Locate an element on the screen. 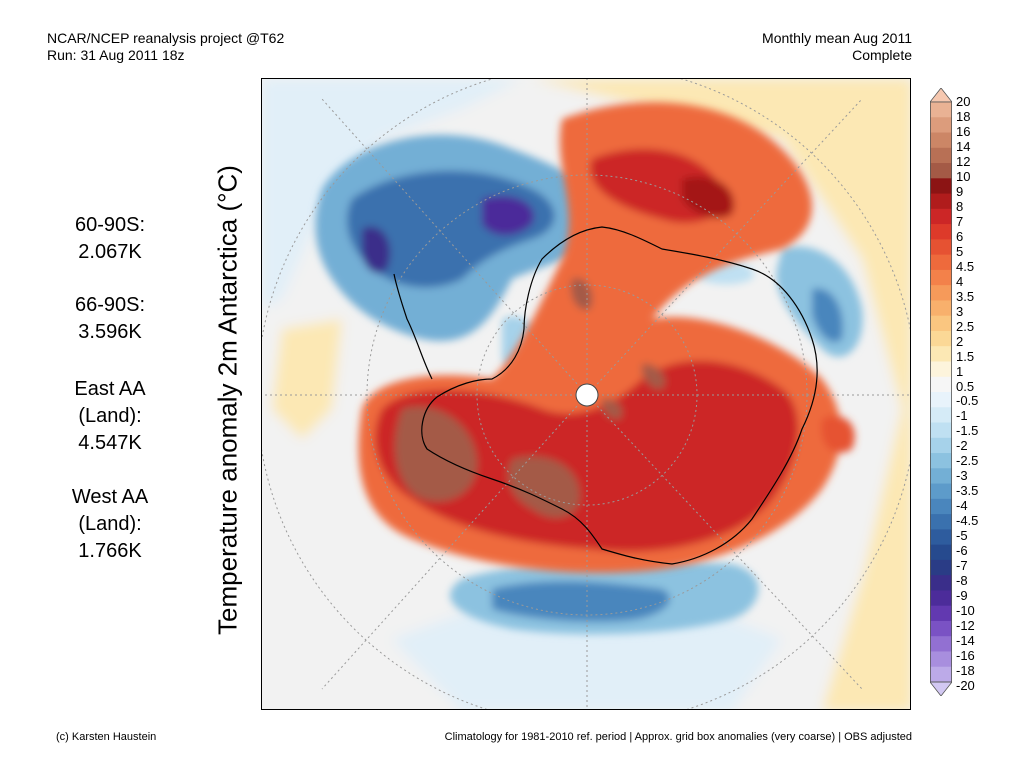 The height and width of the screenshot is (768, 1024). stat-value: 3.596K is located at coordinates (110, 332).